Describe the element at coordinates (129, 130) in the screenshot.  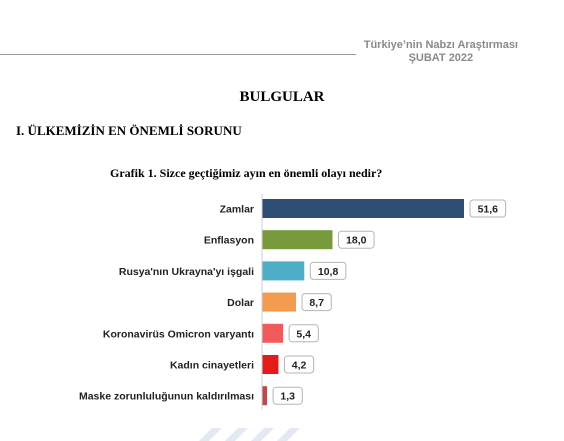
I see `subsection-title: I. ÜLKEMİZİN EN ÖNEMLİ SORUNU` at that location.